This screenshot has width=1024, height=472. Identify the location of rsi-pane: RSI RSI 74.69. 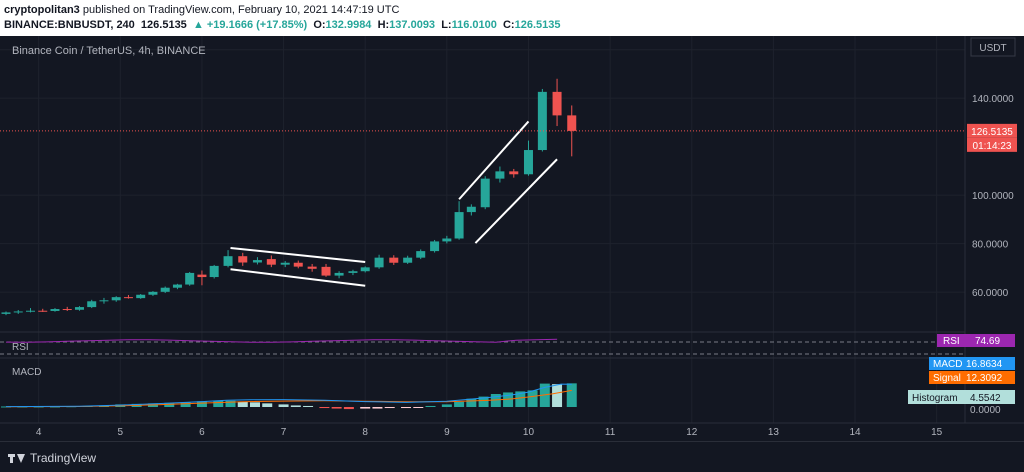
(507, 343).